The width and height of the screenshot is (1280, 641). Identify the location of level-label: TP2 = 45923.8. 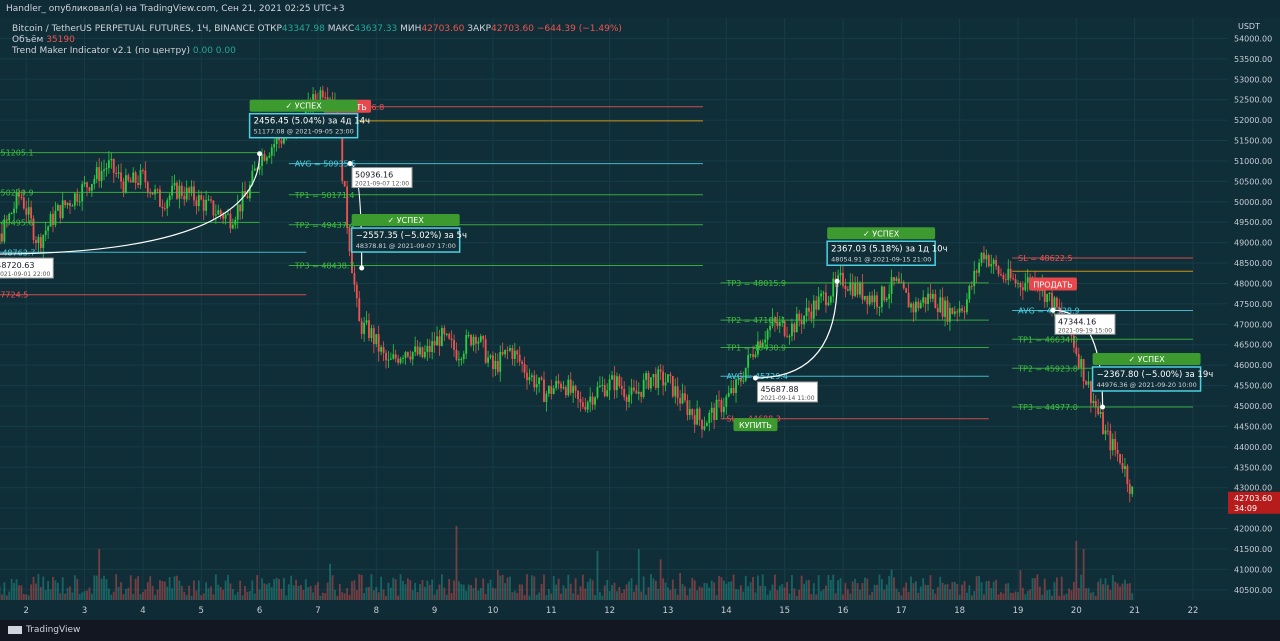
(1047, 368).